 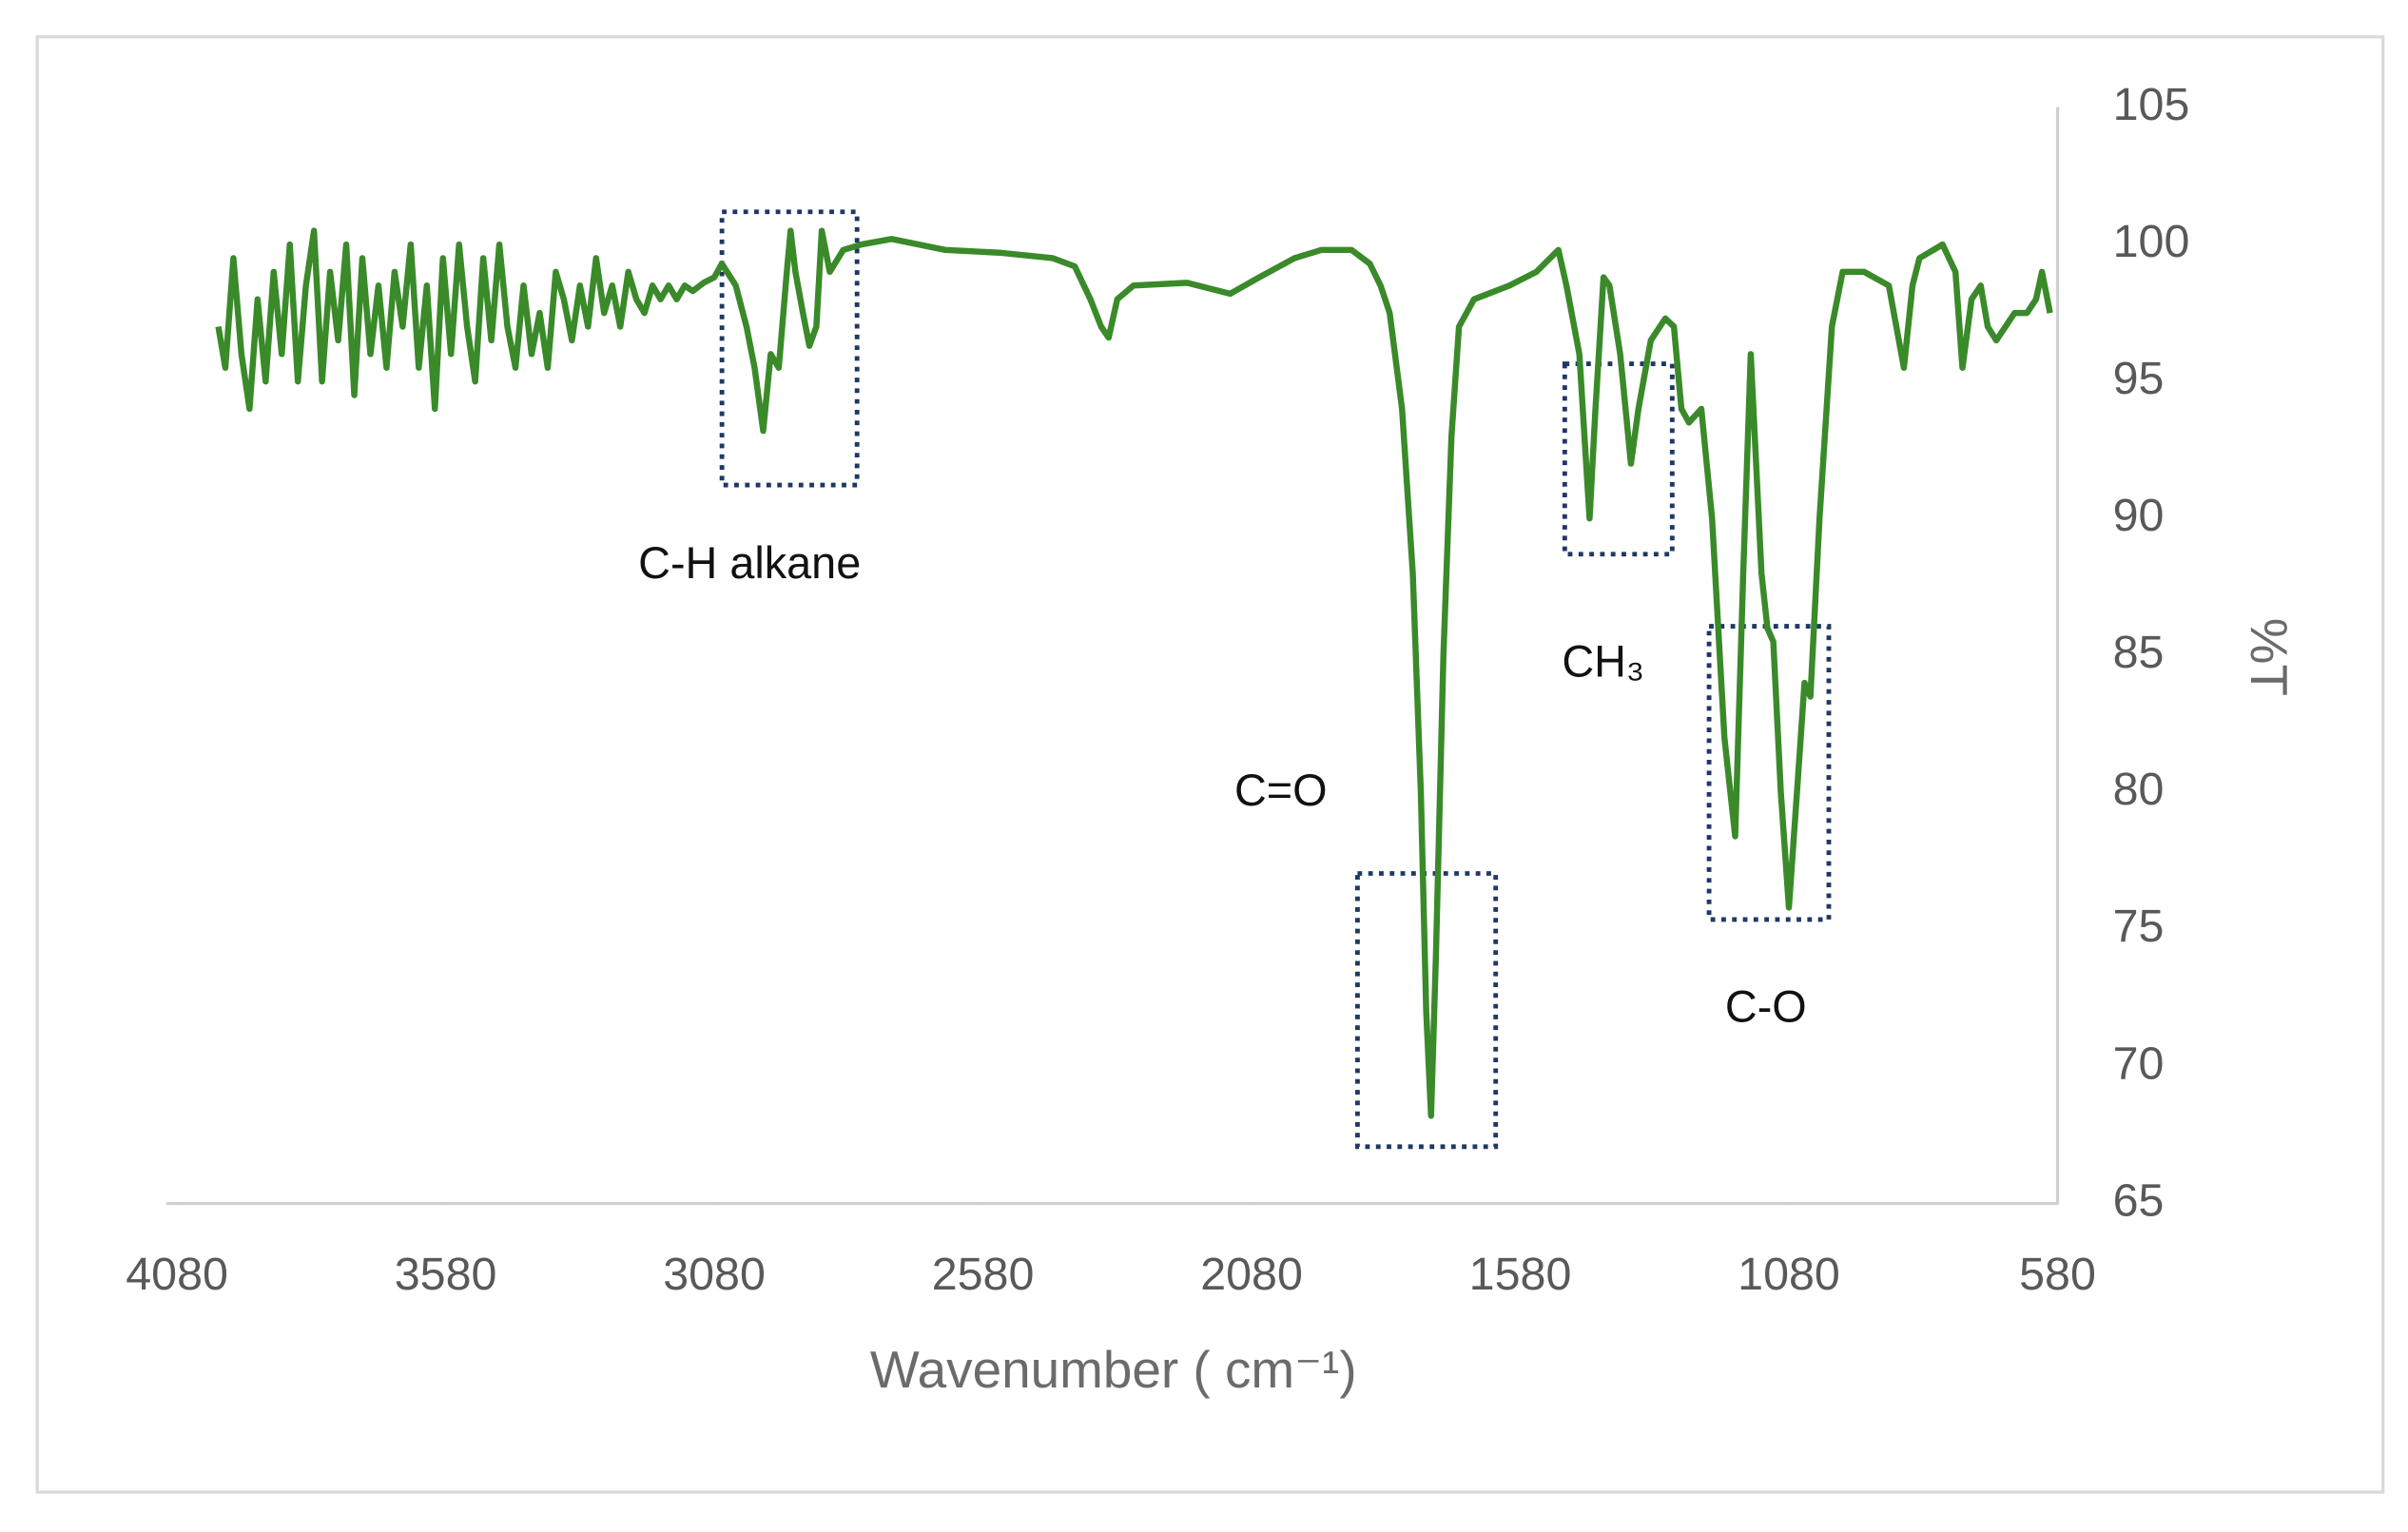 I want to click on y-tick-label: 90, so click(x=2139, y=515).